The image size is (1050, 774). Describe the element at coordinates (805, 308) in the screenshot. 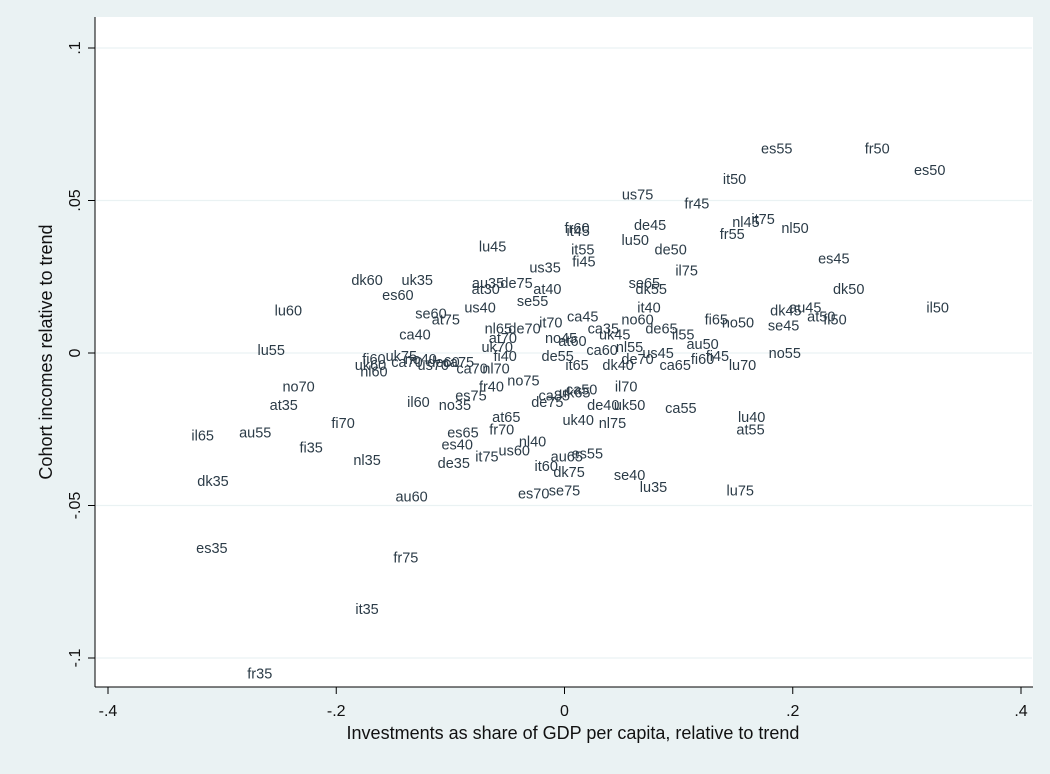

I see `point-label-39: au45` at that location.